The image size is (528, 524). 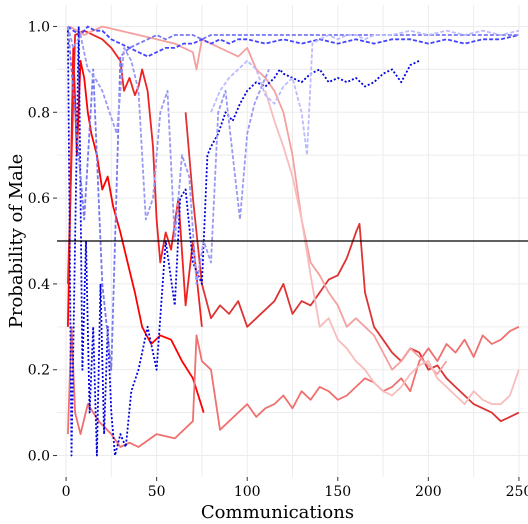 What do you see at coordinates (16, 241) in the screenshot?
I see `y-axis-title: Probability of Male` at bounding box center [16, 241].